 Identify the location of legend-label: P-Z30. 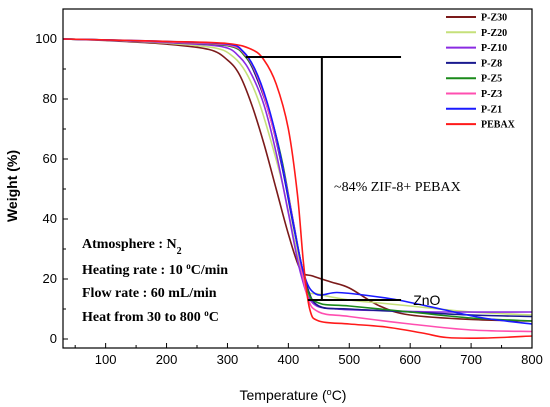
(494, 18).